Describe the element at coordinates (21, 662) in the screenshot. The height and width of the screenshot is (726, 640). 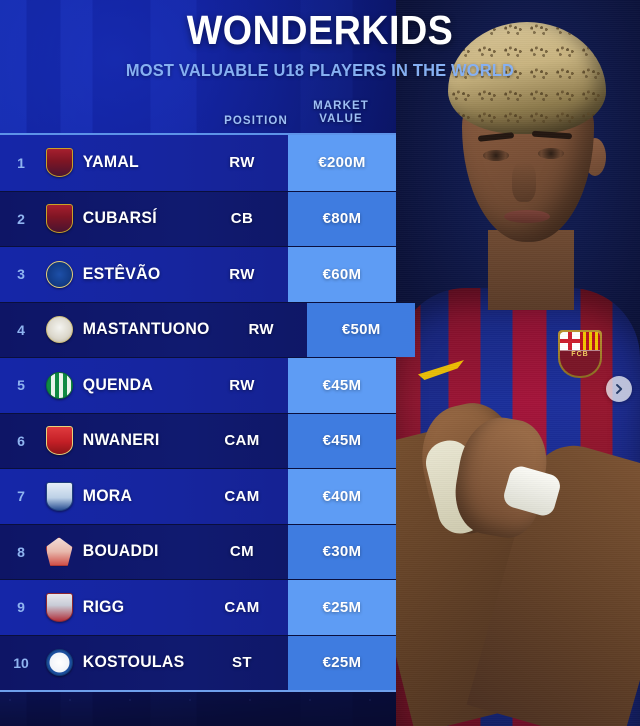
I see `row-rank: 10` at that location.